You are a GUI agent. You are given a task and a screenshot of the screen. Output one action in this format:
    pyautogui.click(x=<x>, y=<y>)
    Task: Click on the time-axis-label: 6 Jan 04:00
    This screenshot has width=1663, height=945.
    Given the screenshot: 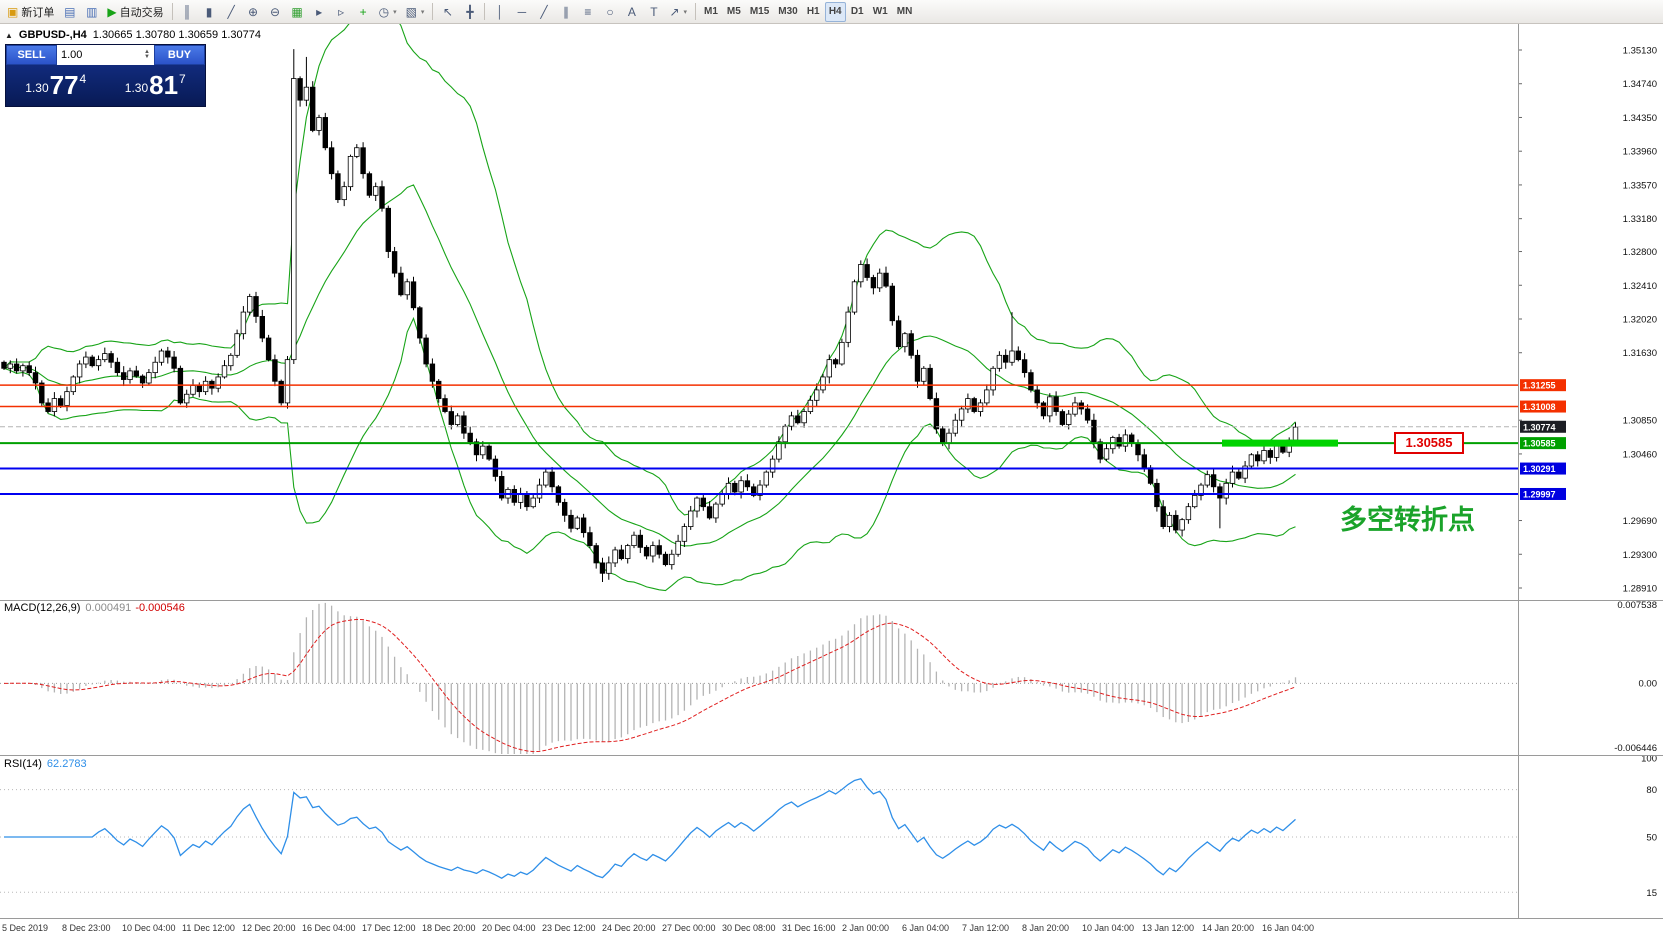 What is the action you would take?
    pyautogui.click(x=925, y=928)
    